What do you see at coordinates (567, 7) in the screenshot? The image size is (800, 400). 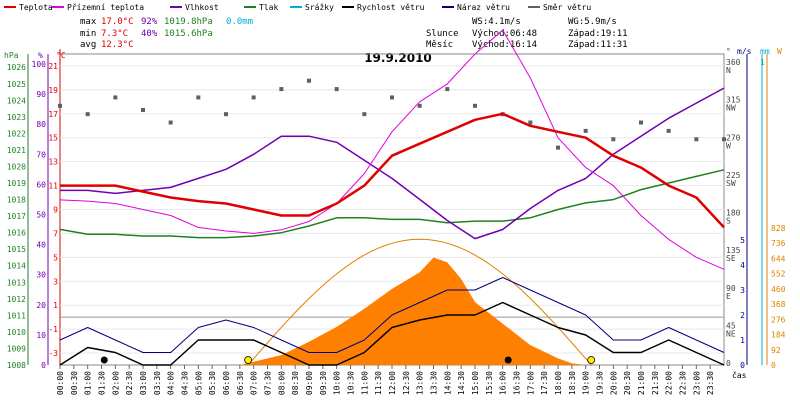 I see `legend-label: Směr větru` at bounding box center [567, 7].